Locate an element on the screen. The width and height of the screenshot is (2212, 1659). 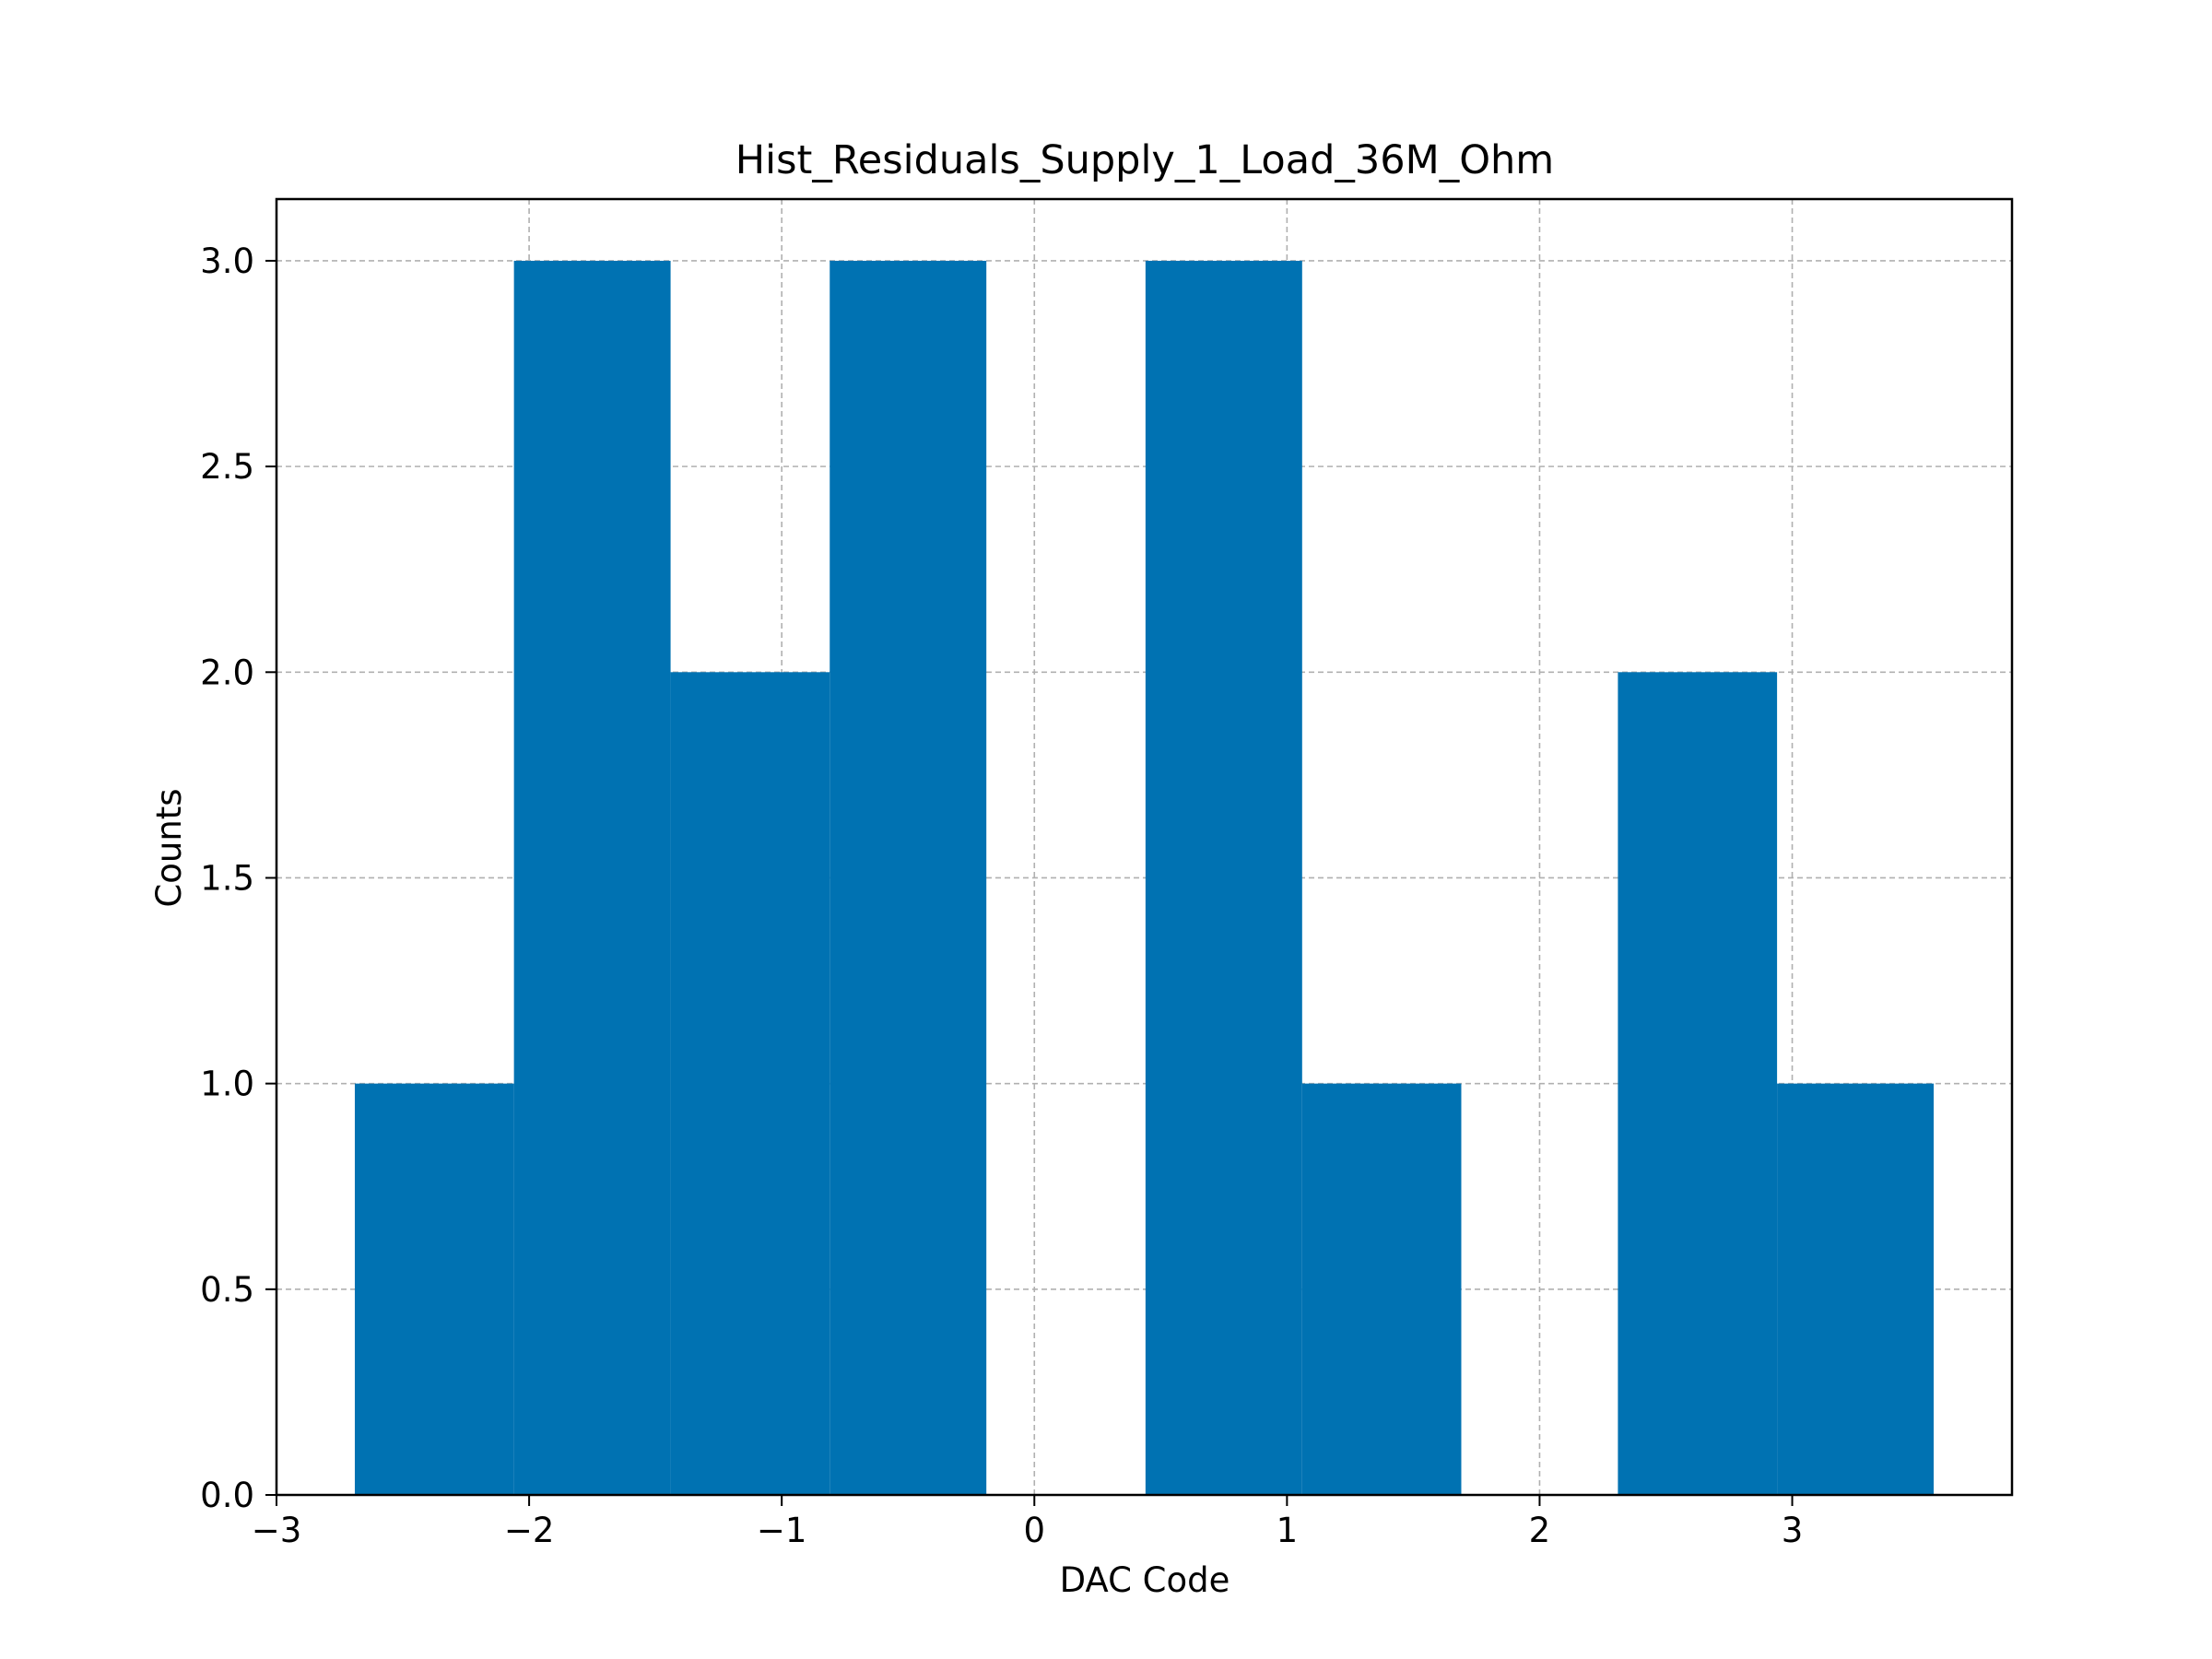
y-tick-label: 0.5 is located at coordinates (227, 1290).